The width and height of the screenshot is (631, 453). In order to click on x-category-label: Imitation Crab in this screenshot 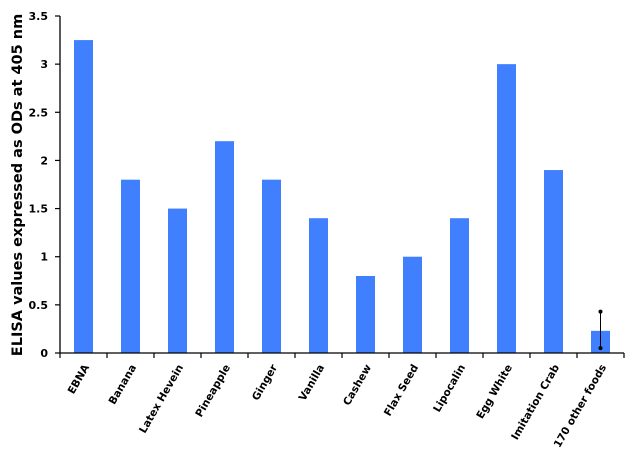, I will do `click(535, 402)`.